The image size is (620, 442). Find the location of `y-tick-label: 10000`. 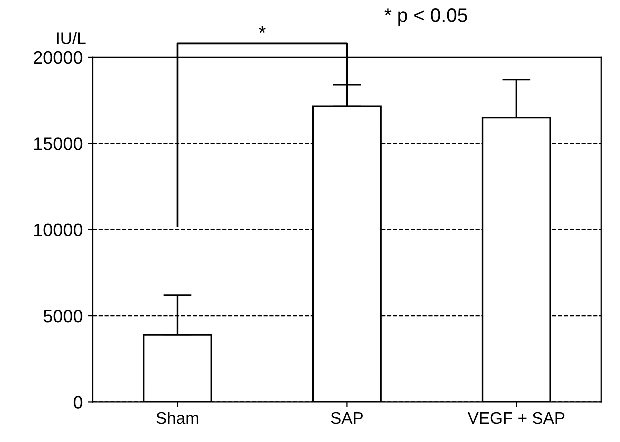

y-tick-label: 10000 is located at coordinates (58, 230).